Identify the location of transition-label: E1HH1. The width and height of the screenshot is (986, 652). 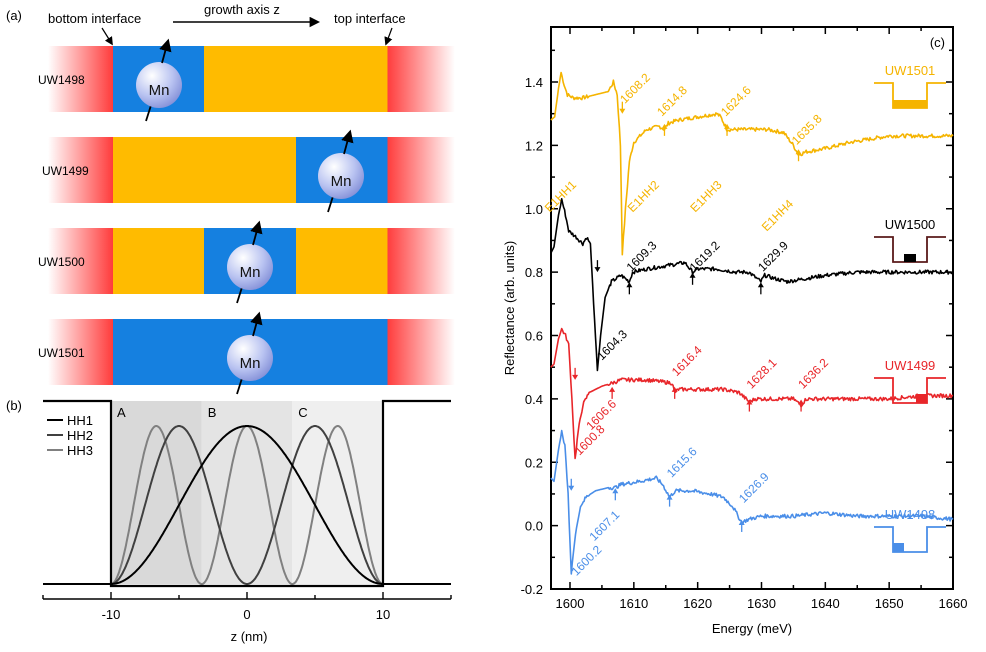
(560, 196).